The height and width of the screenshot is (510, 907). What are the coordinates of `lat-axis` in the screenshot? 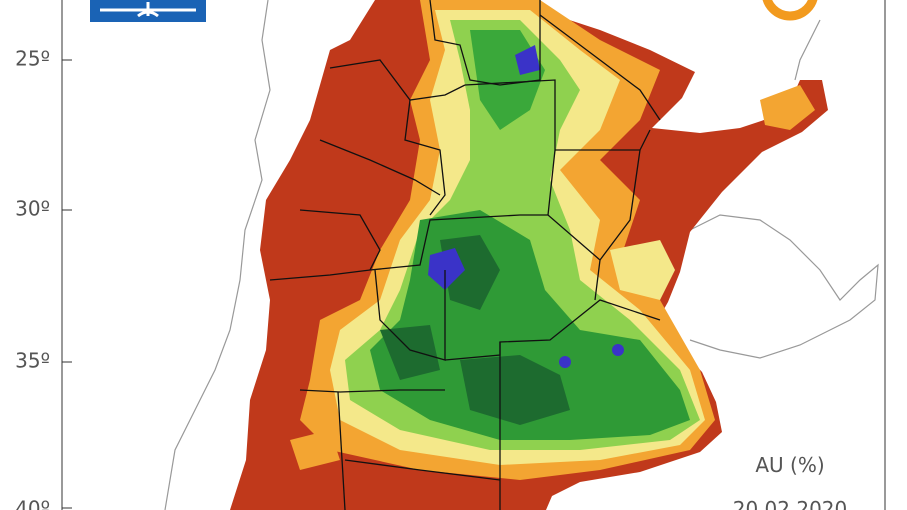 It's located at (66, 255).